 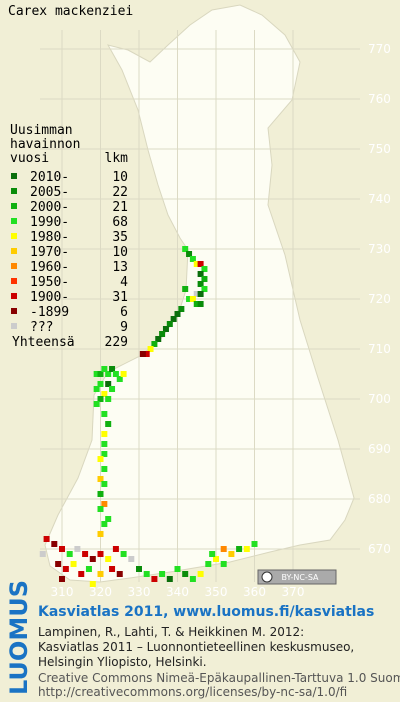 What do you see at coordinates (379, 299) in the screenshot?
I see `y-tick-label: 720` at bounding box center [379, 299].